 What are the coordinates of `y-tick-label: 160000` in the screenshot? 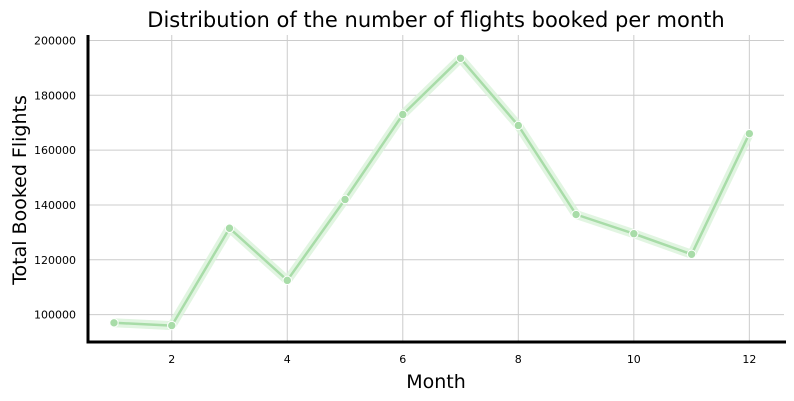 It's located at (55, 150).